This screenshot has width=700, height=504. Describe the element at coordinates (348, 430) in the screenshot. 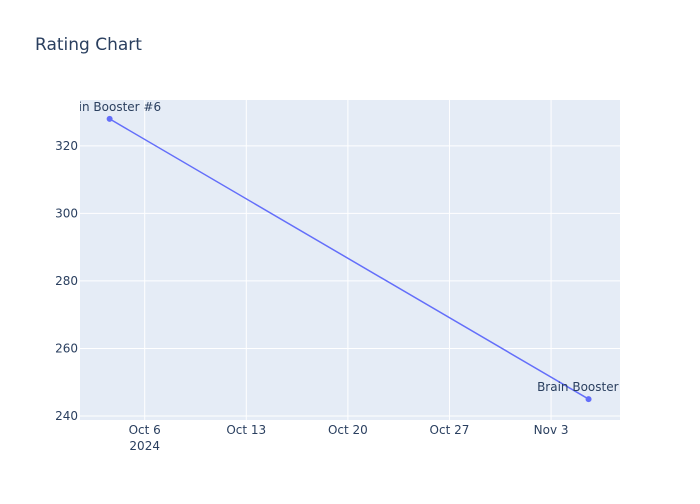

I see `x-tick-label: Oct 20` at that location.